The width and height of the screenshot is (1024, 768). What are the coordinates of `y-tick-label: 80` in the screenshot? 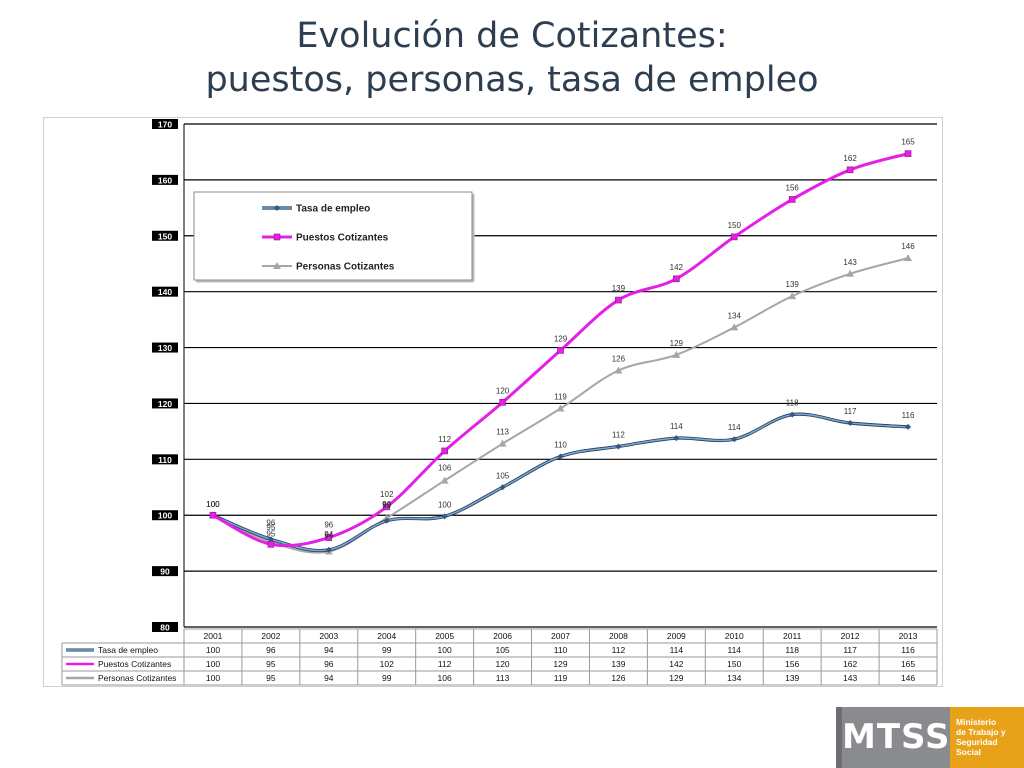 It's located at (165, 628).